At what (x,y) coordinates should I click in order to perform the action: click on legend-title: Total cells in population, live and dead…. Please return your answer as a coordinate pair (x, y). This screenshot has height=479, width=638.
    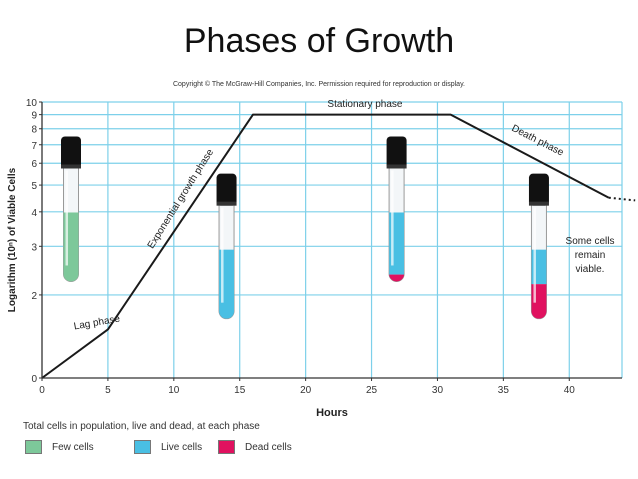
    Looking at the image, I should click on (141, 426).